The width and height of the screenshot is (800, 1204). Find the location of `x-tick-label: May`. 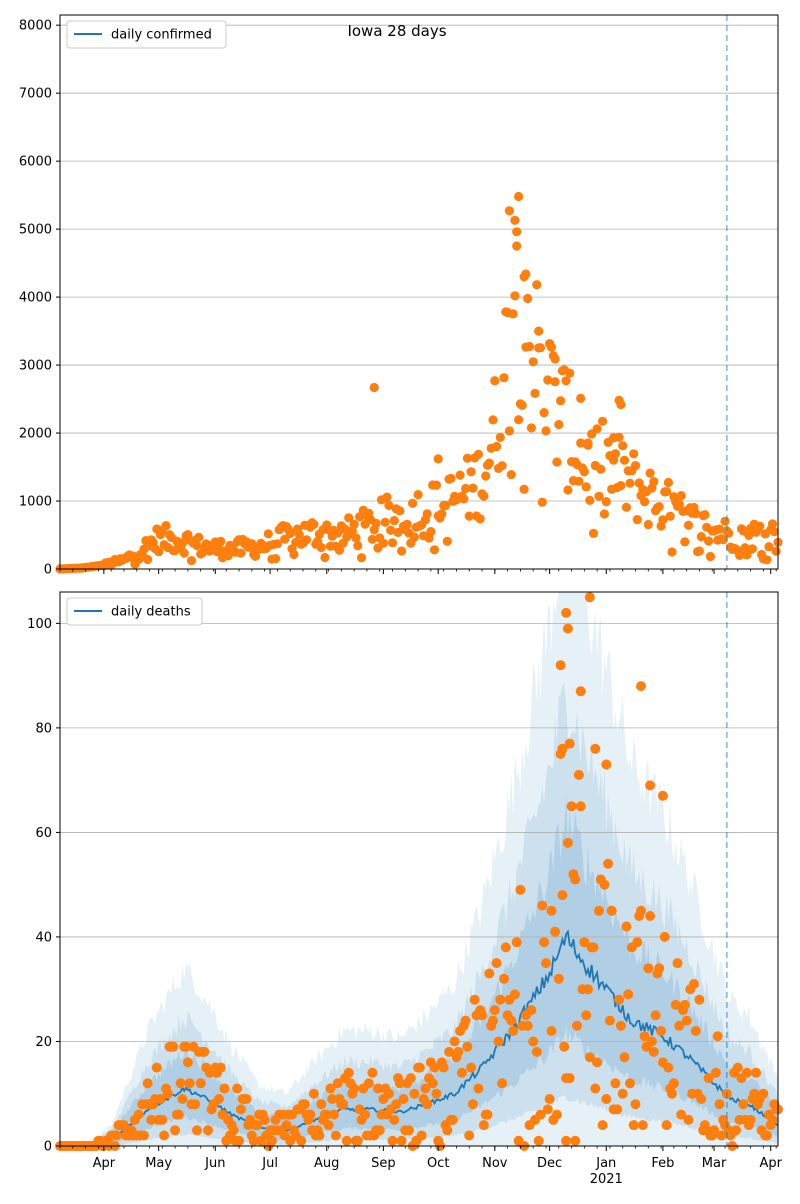

x-tick-label: May is located at coordinates (158, 1163).